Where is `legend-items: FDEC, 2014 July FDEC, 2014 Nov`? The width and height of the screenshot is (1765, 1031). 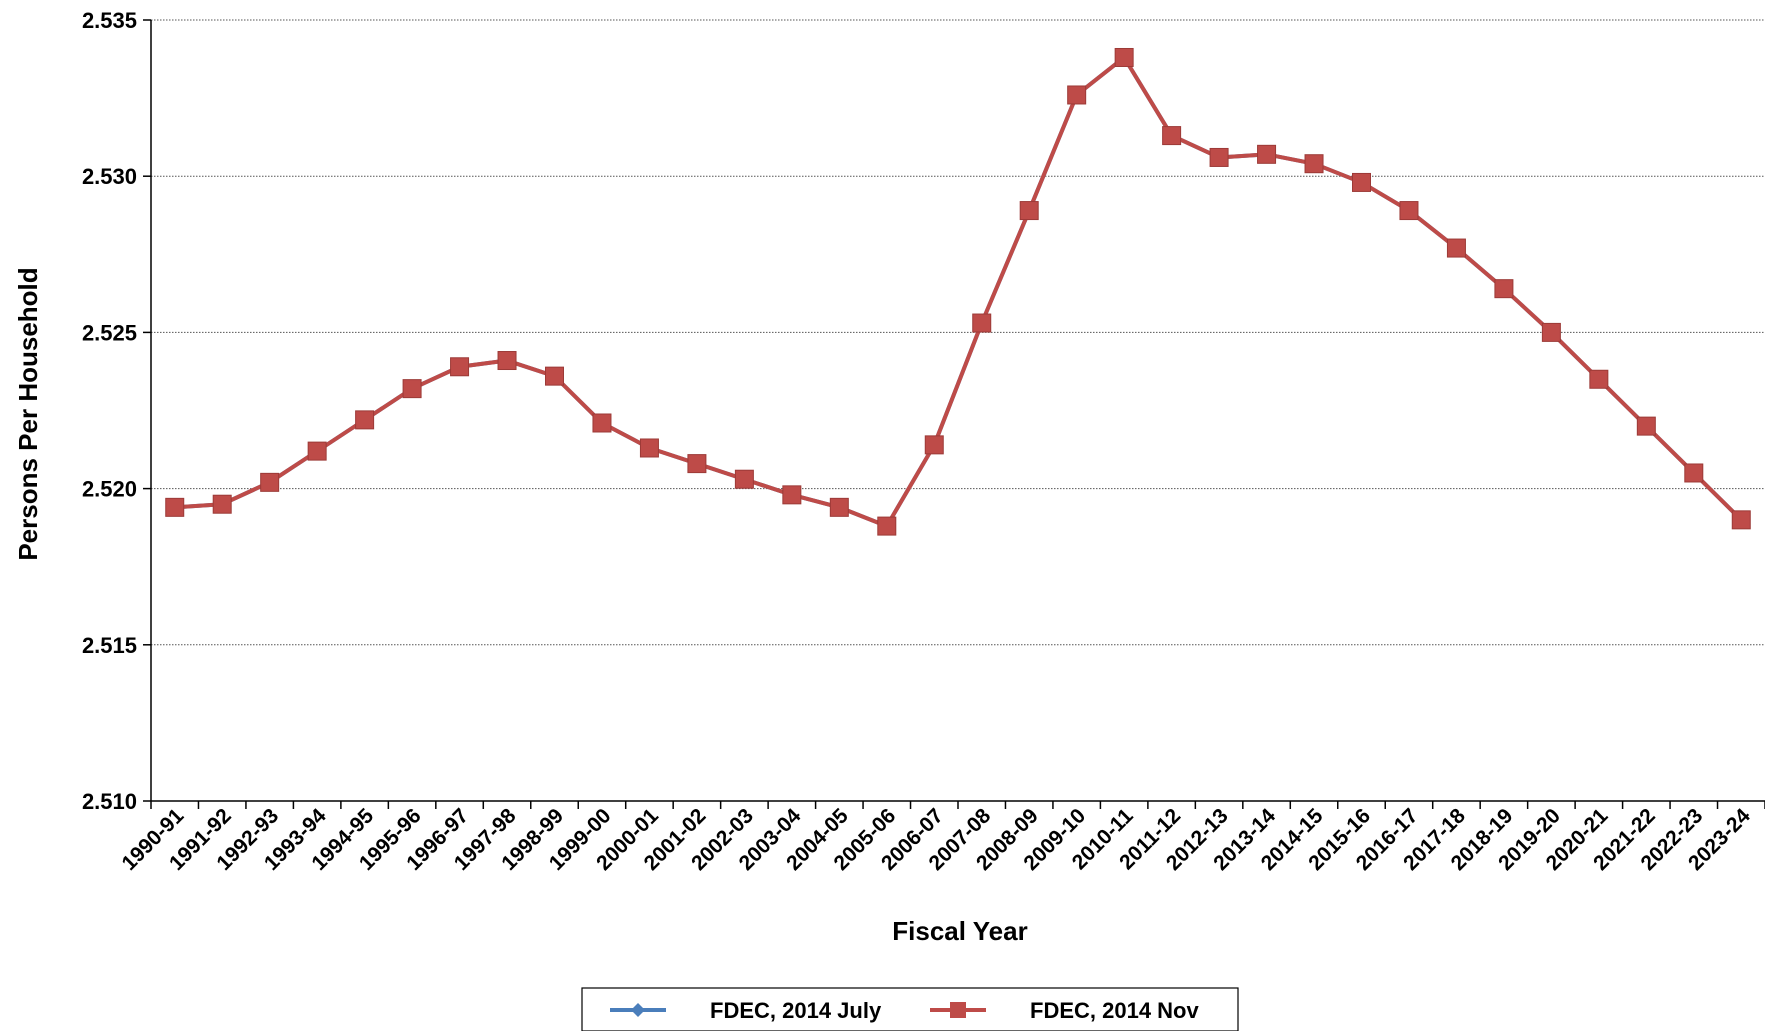 legend-items: FDEC, 2014 July FDEC, 2014 Nov is located at coordinates (904, 1010).